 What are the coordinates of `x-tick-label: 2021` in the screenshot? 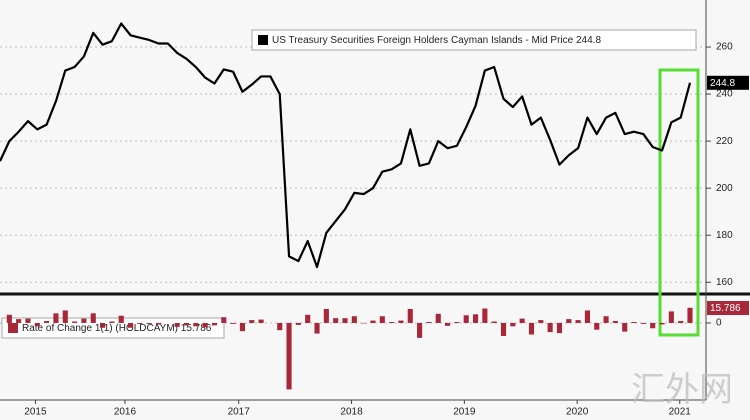 It's located at (680, 412).